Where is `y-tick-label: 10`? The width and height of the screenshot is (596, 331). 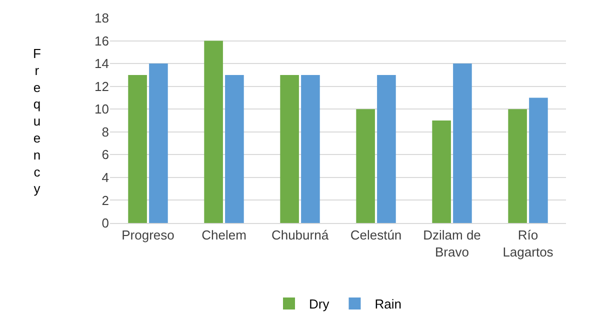 y-tick-label: 10 is located at coordinates (101, 109).